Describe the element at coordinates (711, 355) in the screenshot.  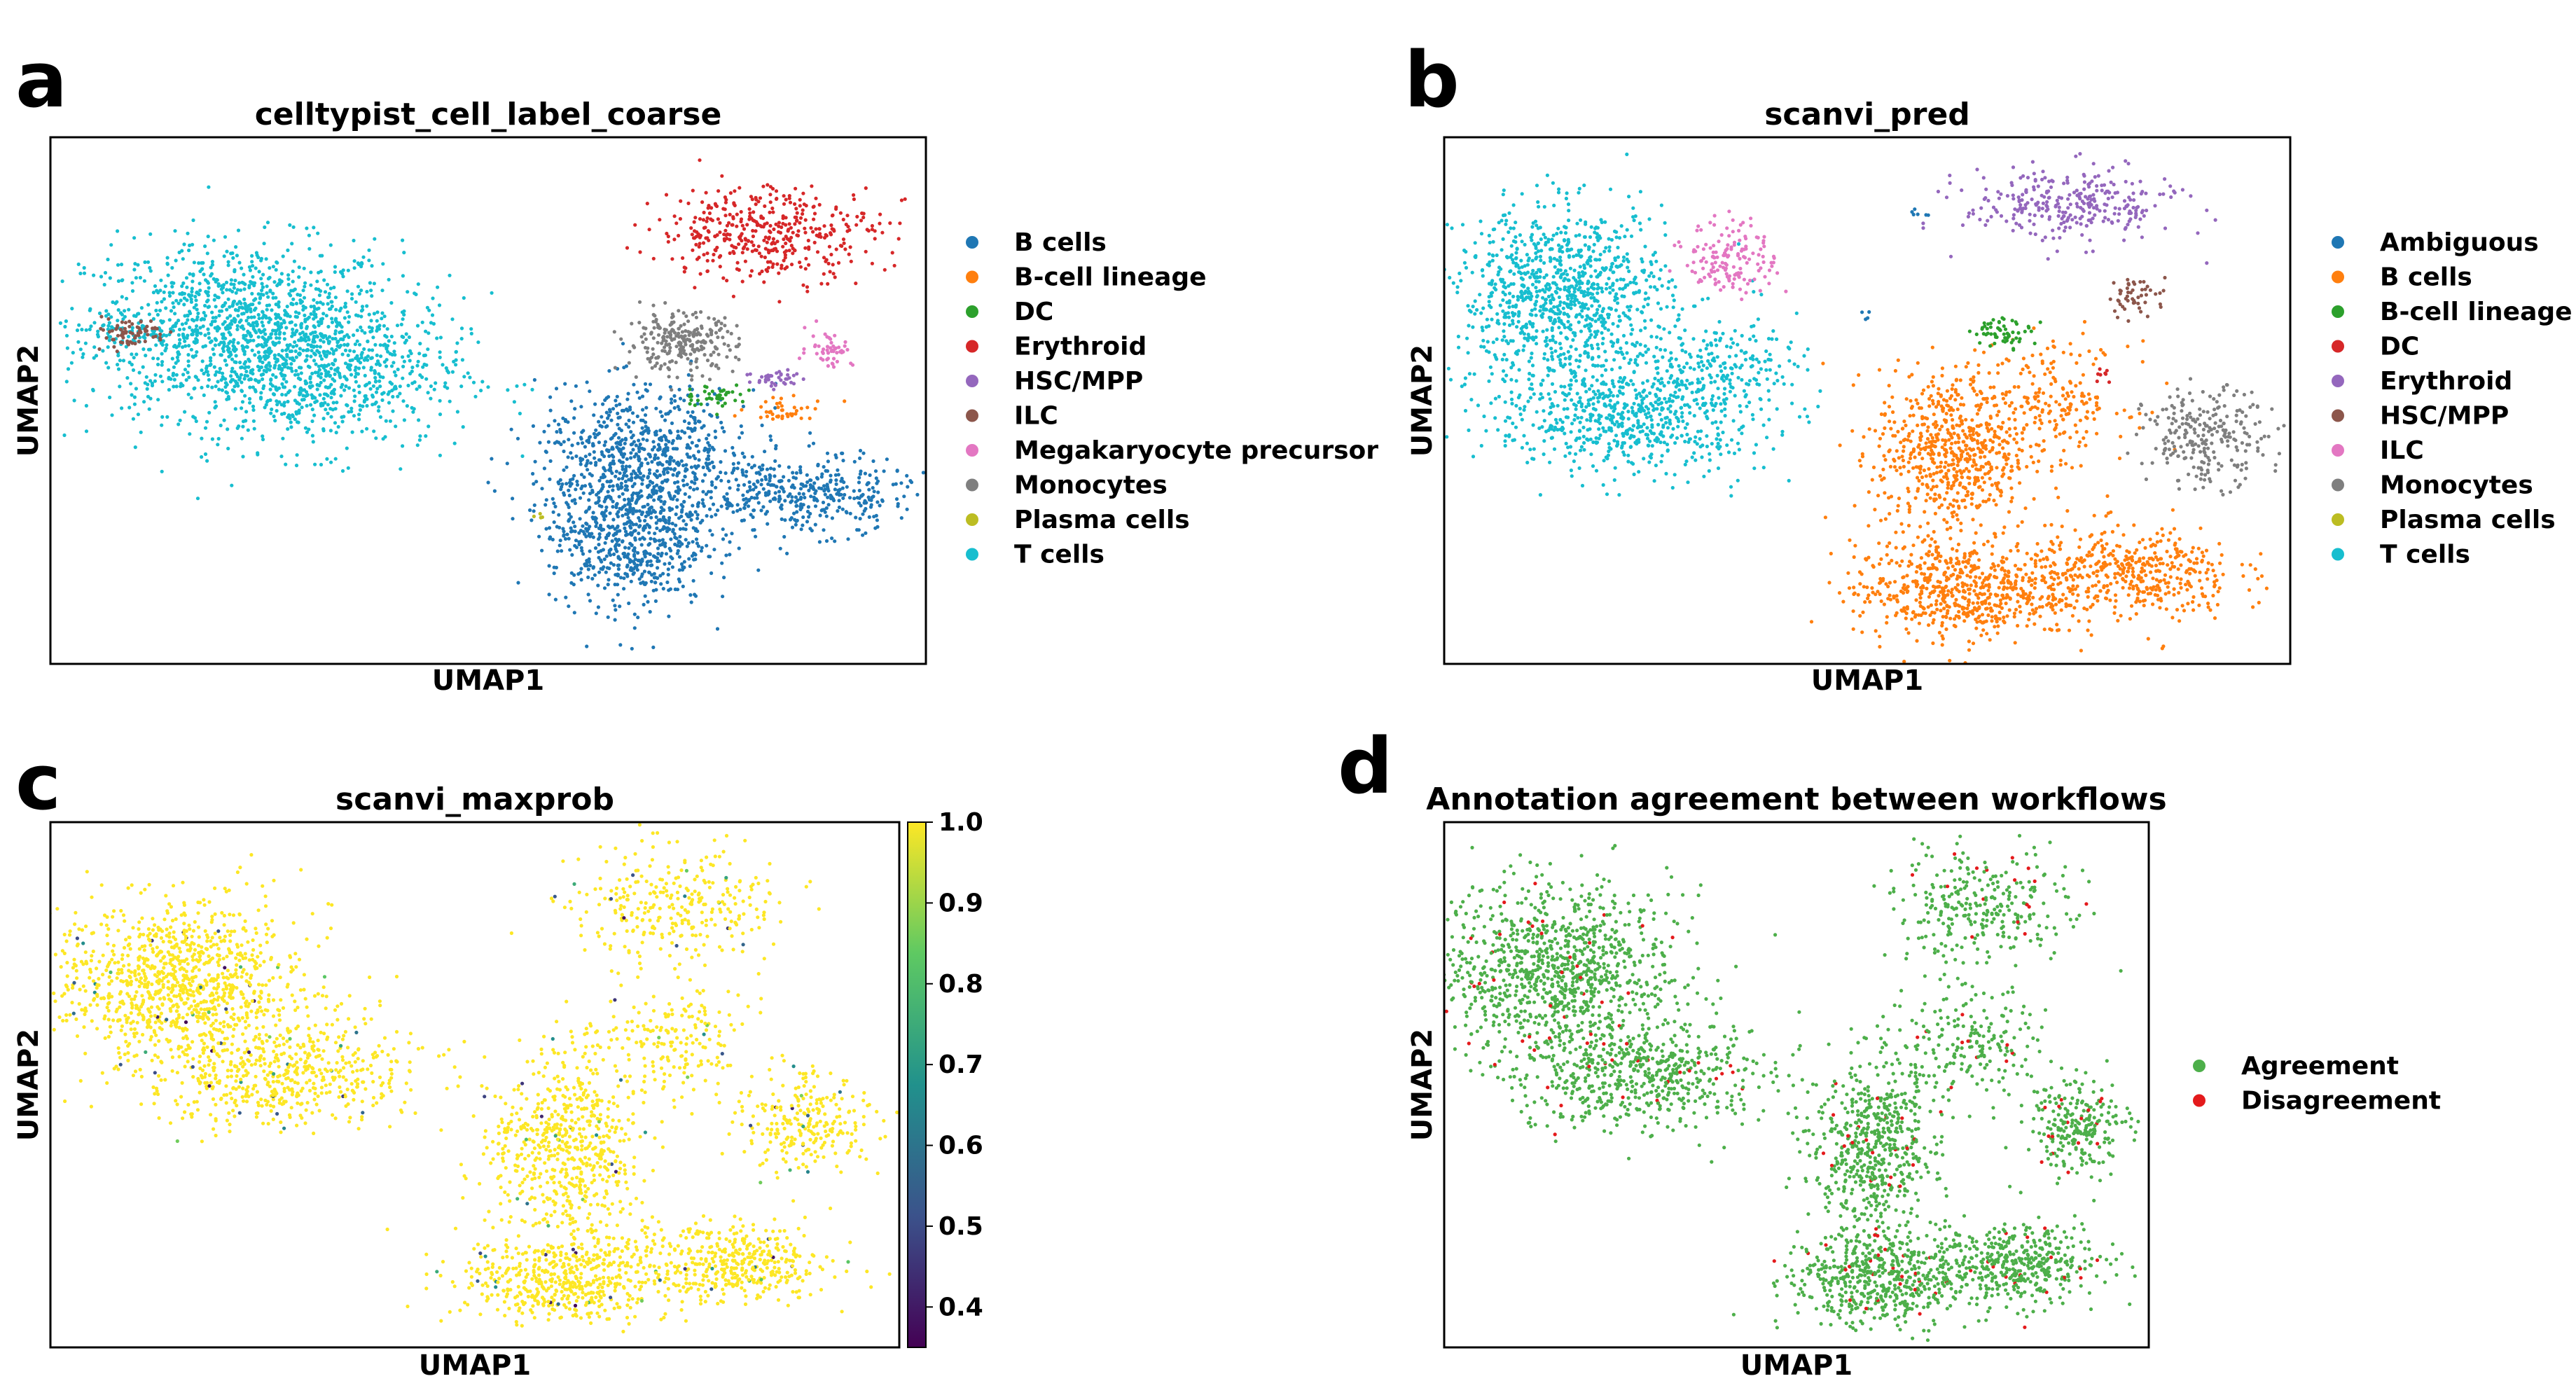
I see `point-a-monocytes` at that location.